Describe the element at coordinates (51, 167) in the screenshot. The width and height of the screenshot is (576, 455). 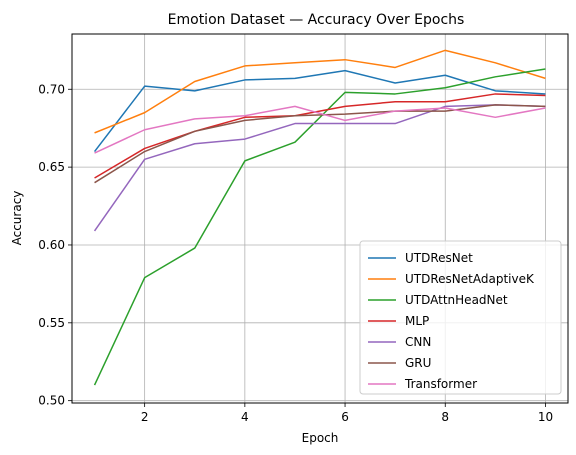
I see `y-tick-label: 0.65` at that location.